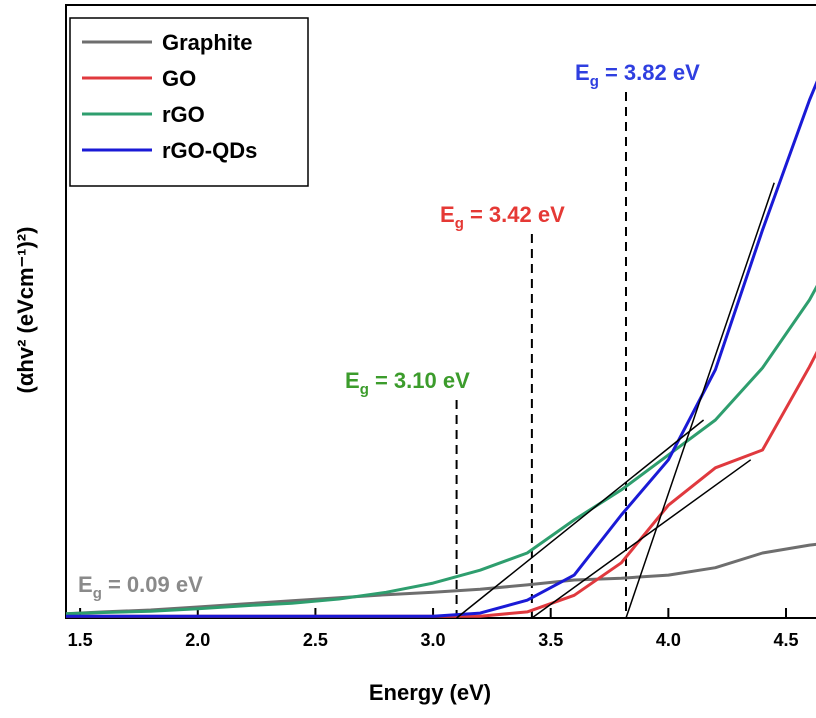 This screenshot has height=718, width=816. Describe the element at coordinates (785, 640) in the screenshot. I see `x-tick-label: 4.5` at that location.